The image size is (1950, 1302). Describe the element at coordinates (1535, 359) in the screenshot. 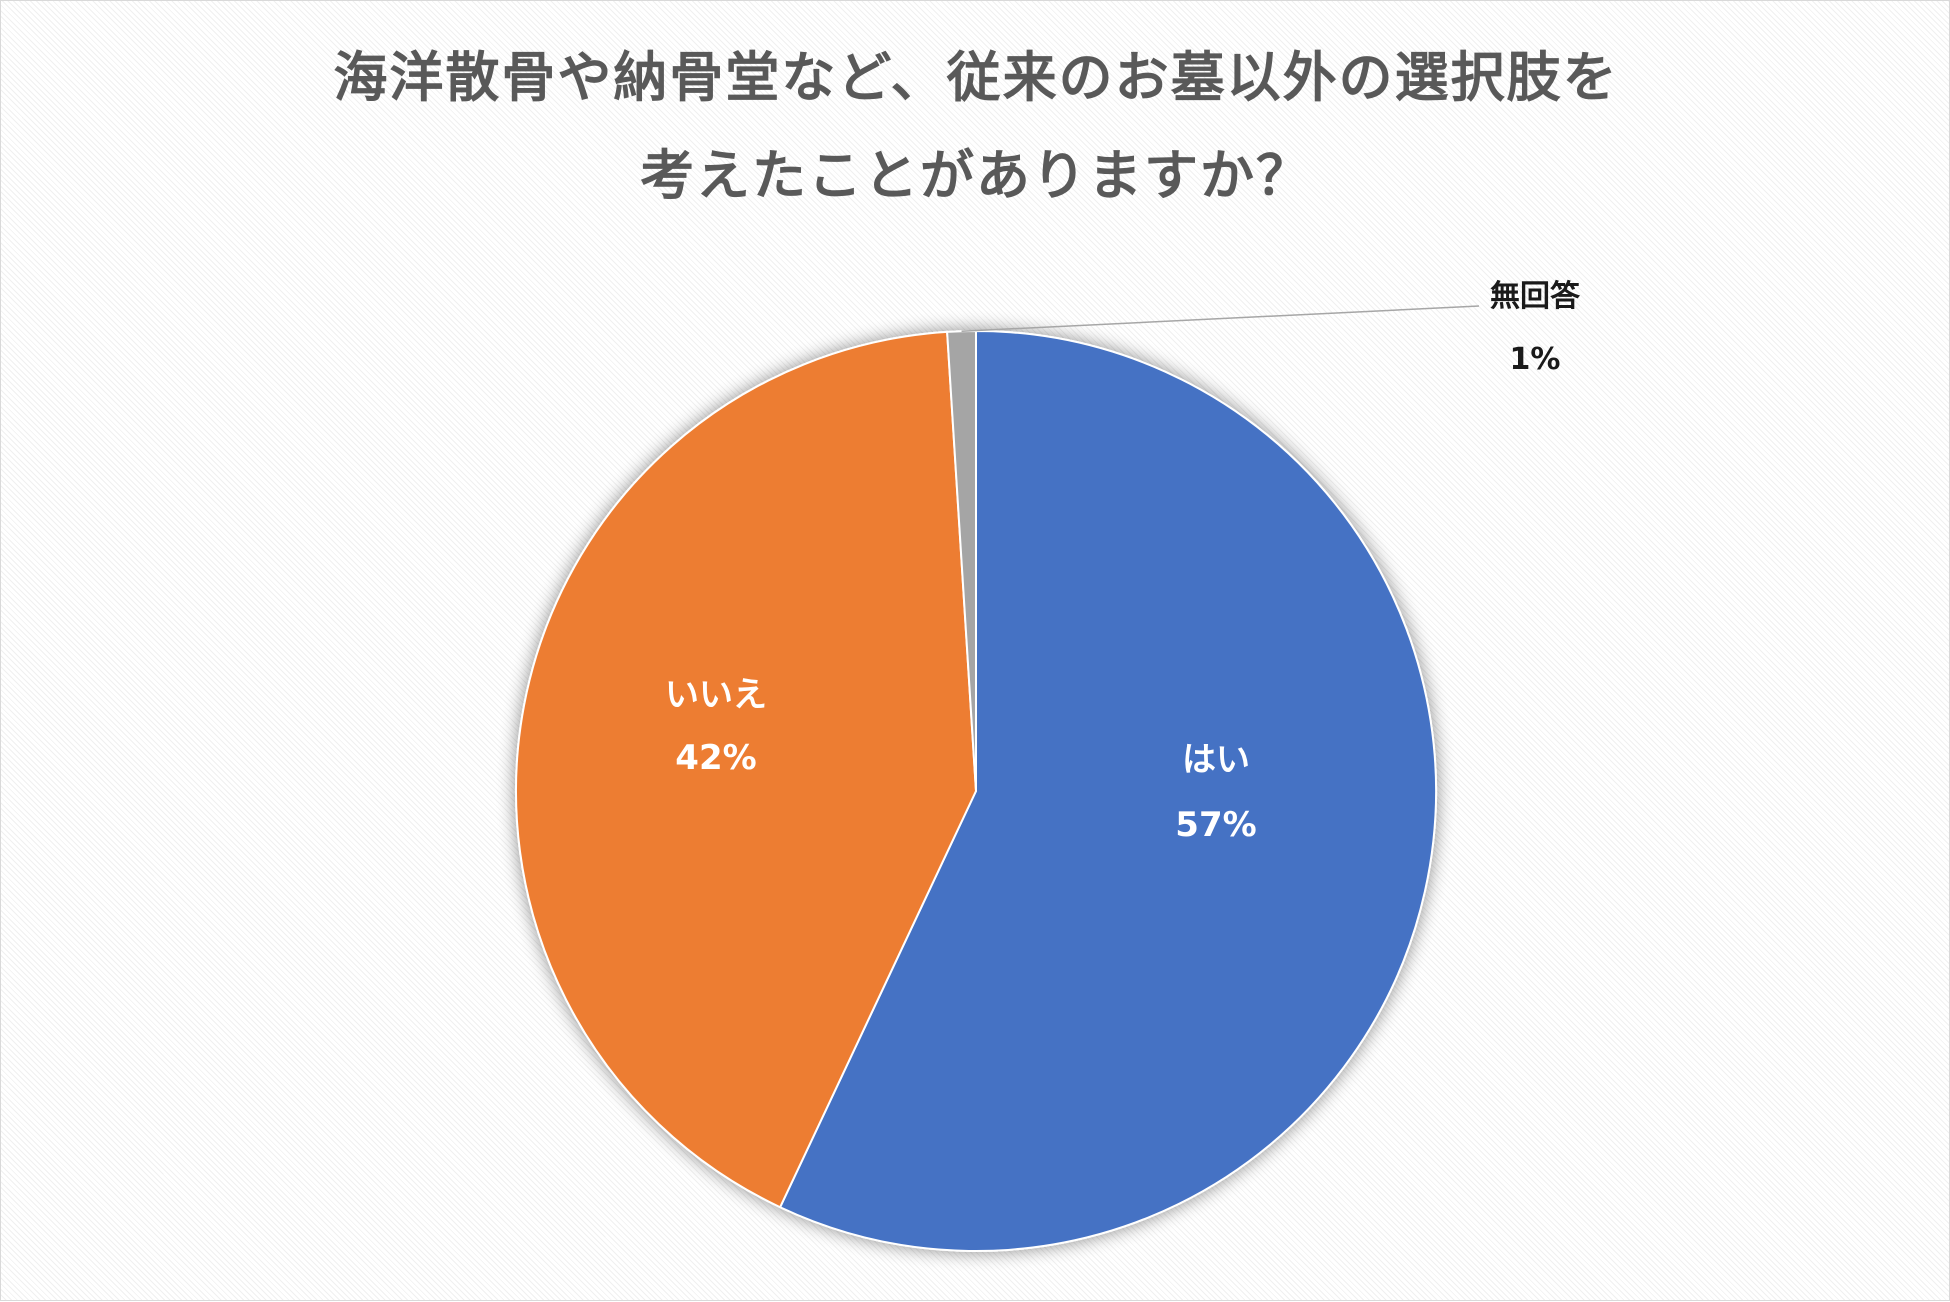

I see `label-mukaitou-value: 1%` at that location.